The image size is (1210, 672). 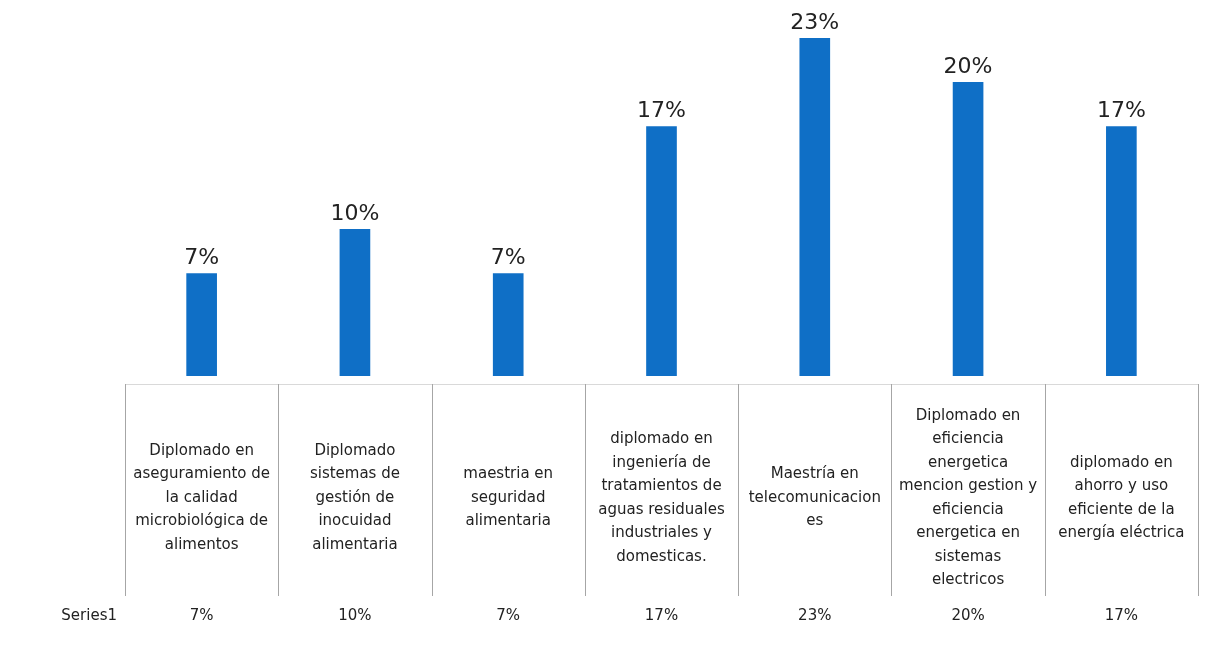 What do you see at coordinates (814, 497) in the screenshot?
I see `x-tick-label: Maestría en telecomunicaciones` at bounding box center [814, 497].